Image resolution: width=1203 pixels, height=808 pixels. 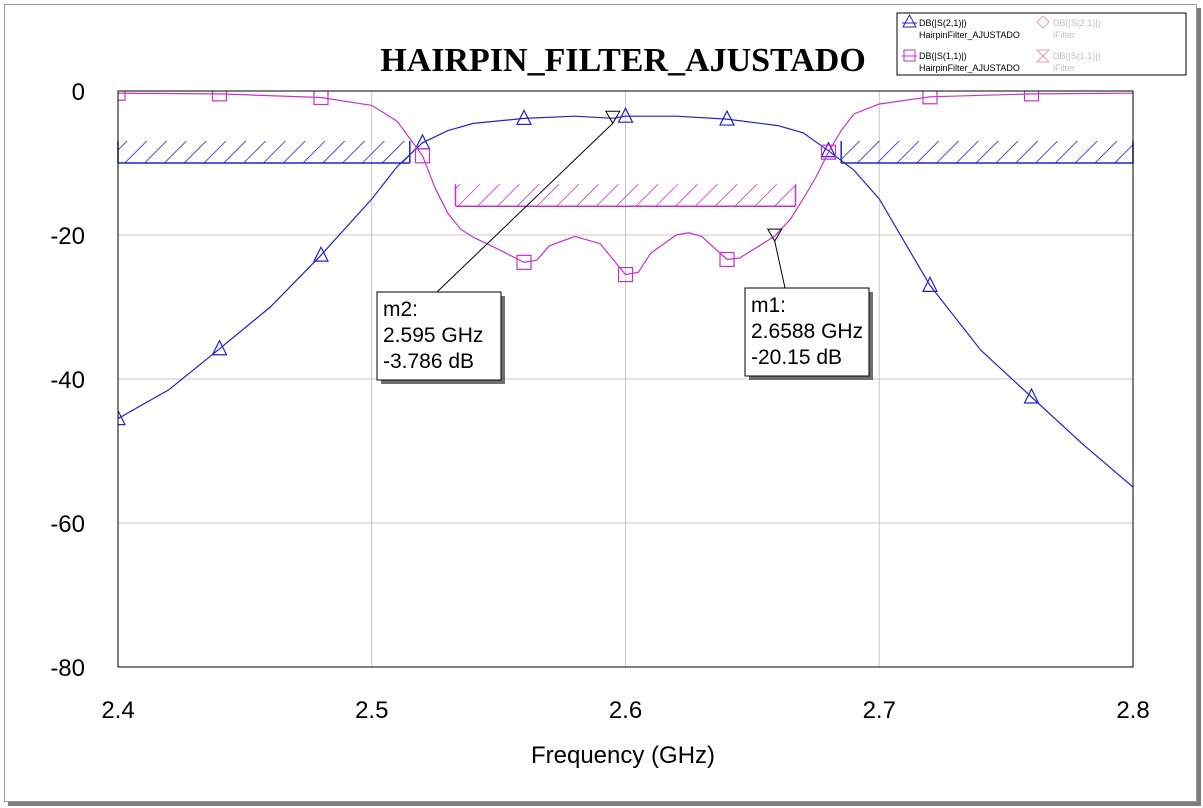 I want to click on marker-box-m2: m2: 2.595 GHz -3.786 dB, so click(x=495, y=253).